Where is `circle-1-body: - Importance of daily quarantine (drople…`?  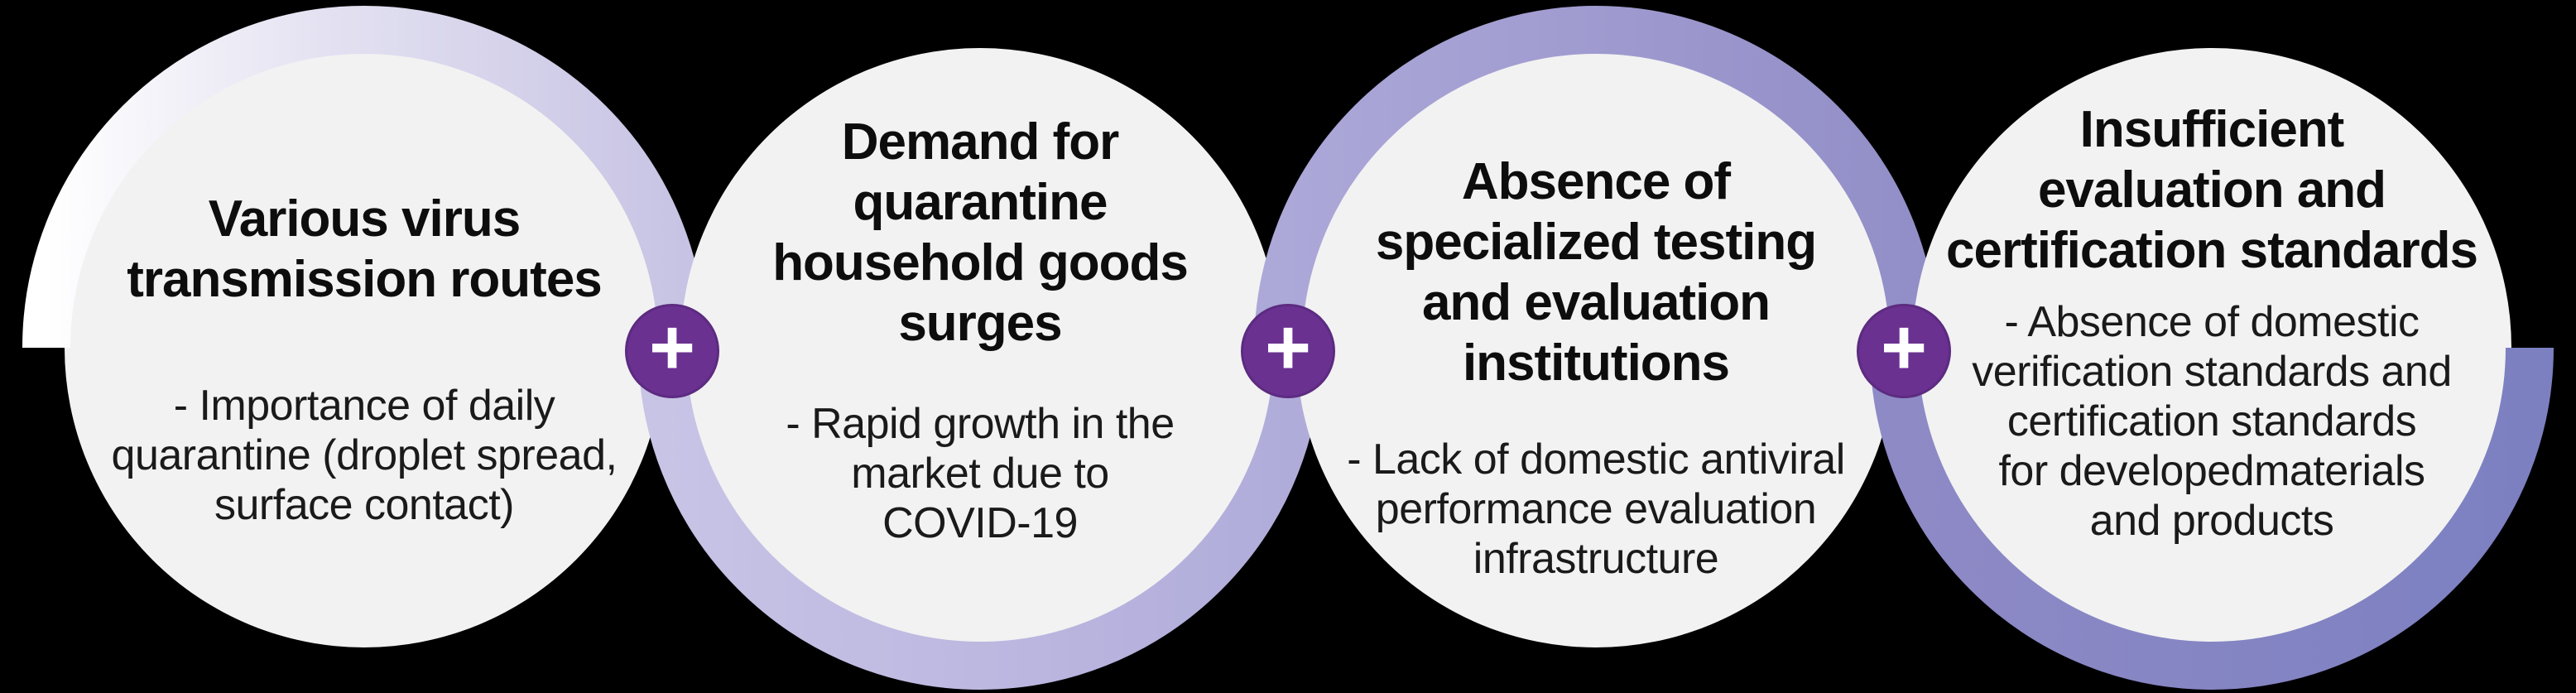 circle-1-body: - Importance of daily quarantine (drople… is located at coordinates (364, 456).